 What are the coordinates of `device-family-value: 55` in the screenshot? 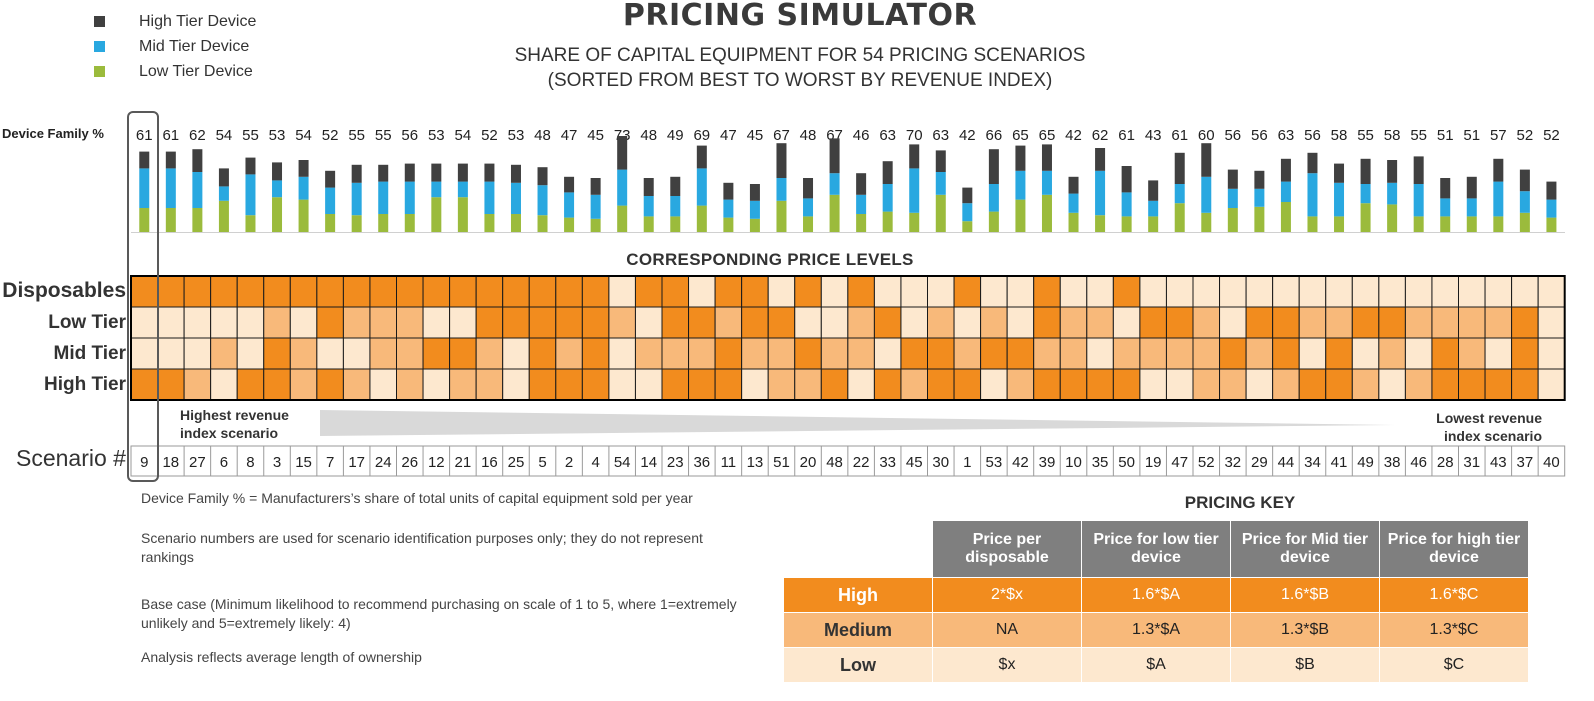 It's located at (250, 135).